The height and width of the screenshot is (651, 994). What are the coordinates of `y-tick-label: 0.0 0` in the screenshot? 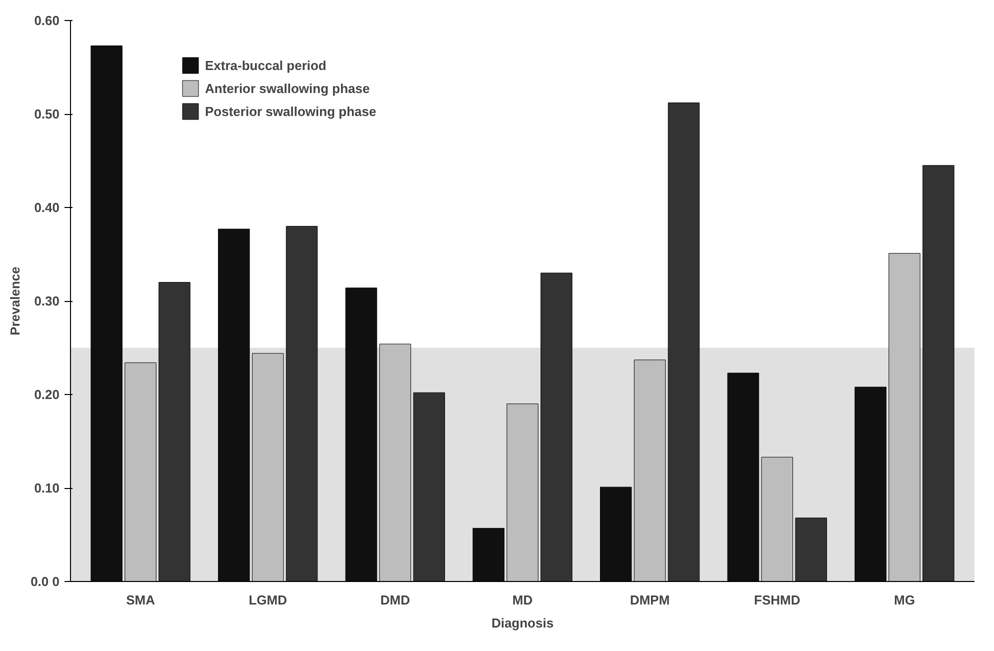 It's located at (45, 581).